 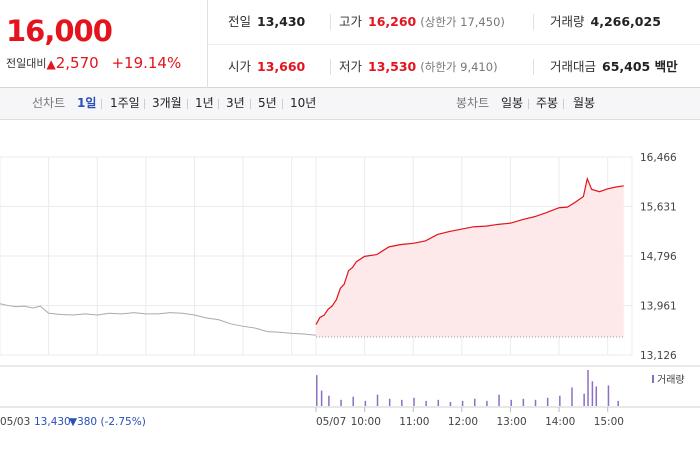 I want to click on tab-period-1w: 1주일, so click(x=125, y=103).